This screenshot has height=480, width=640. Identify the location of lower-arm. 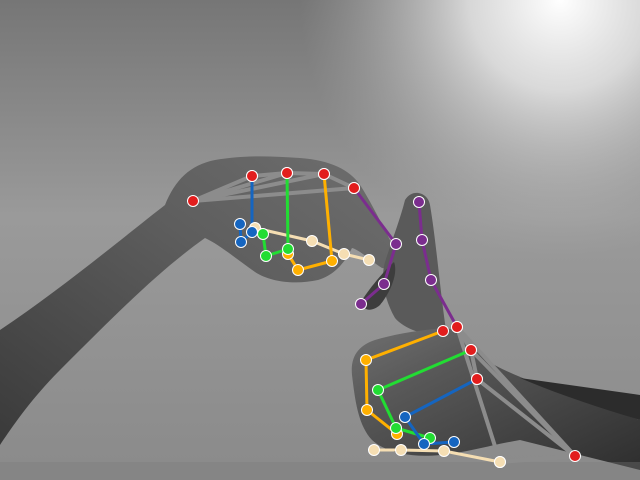
(580, 399).